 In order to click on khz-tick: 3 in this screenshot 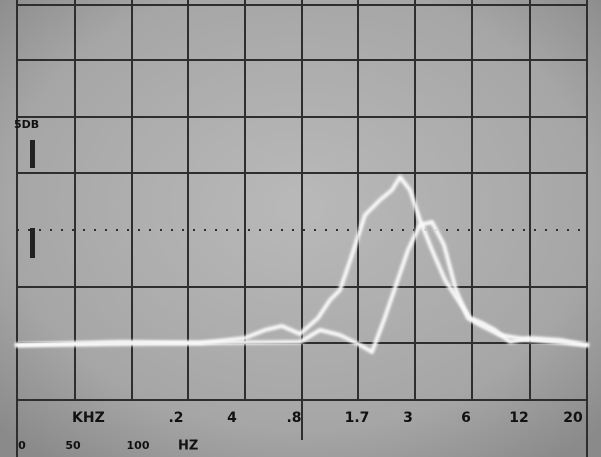, I will do `click(408, 418)`.